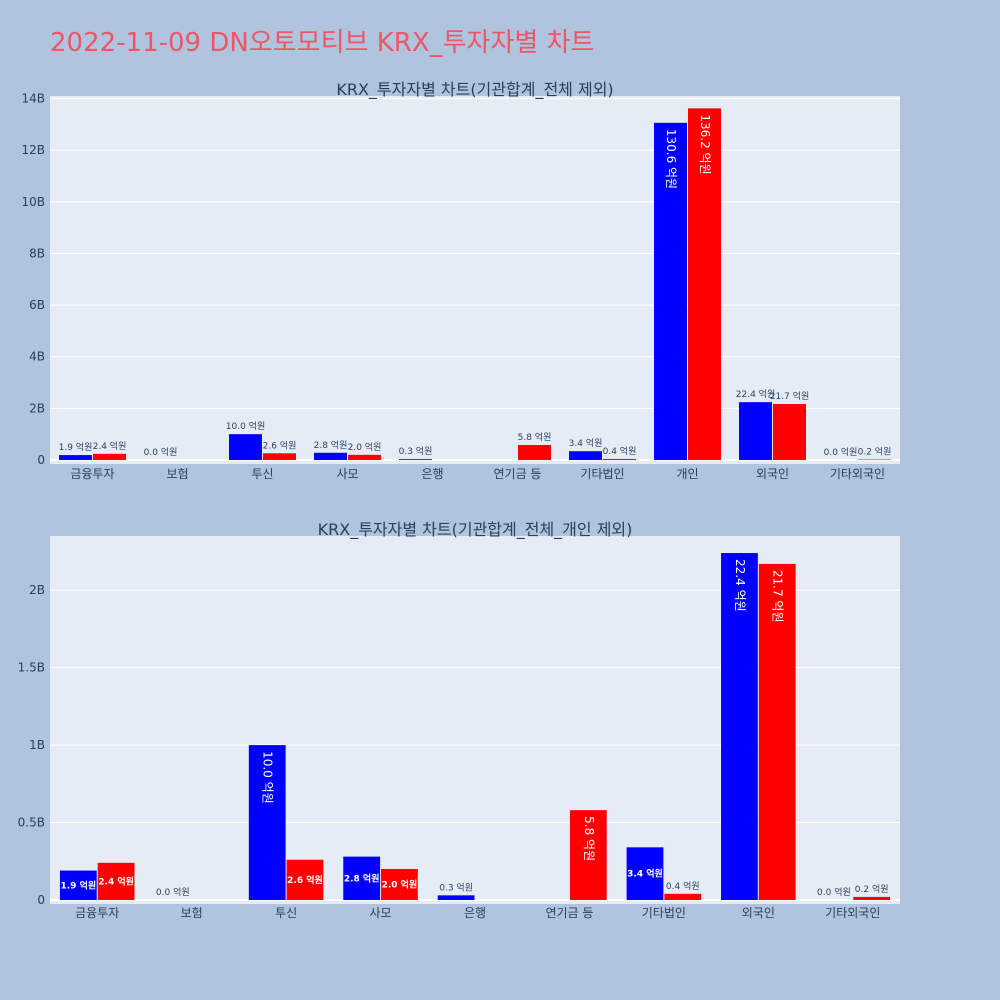 This screenshot has height=1000, width=1000. Describe the element at coordinates (31, 823) in the screenshot. I see `chart2-ytick-label: 0.5B` at that location.